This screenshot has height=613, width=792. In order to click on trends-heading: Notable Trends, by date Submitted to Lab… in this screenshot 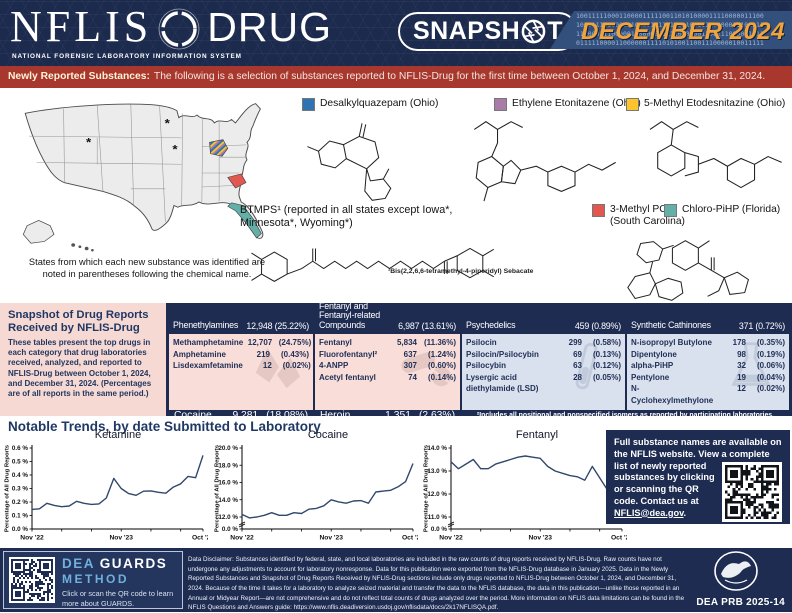, I will do `click(164, 426)`.